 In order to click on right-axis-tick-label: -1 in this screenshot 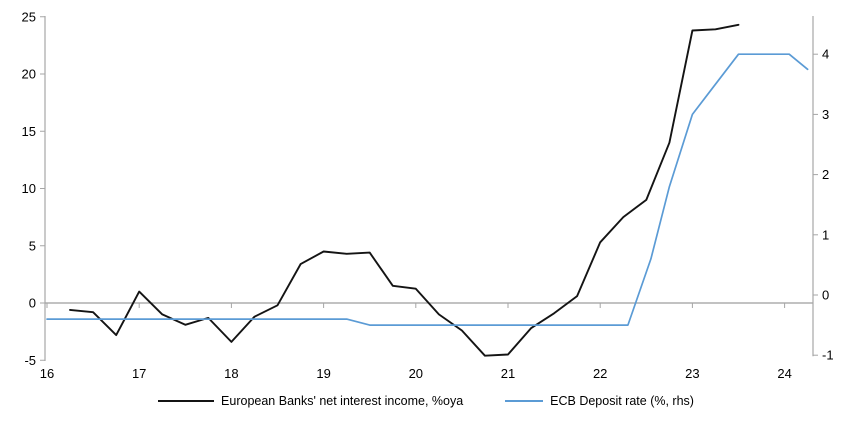, I will do `click(828, 355)`.